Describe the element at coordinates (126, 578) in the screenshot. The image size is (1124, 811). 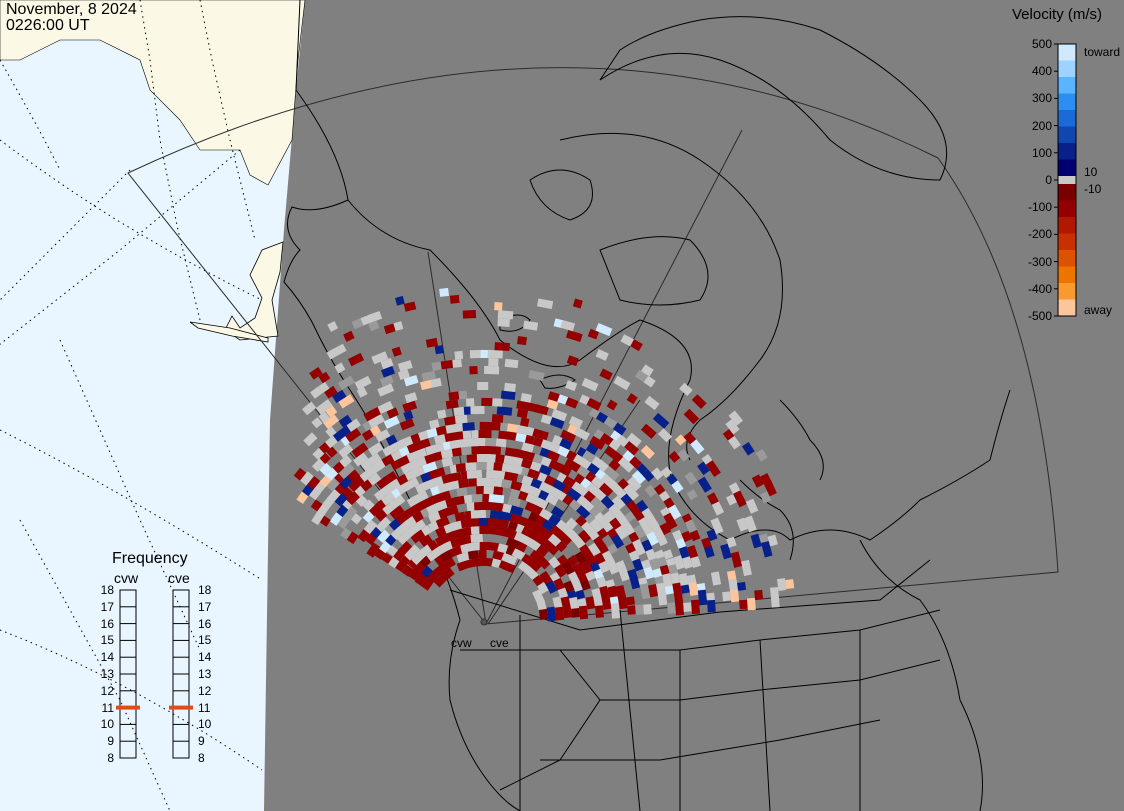
I see `radar-left-label: cvw` at that location.